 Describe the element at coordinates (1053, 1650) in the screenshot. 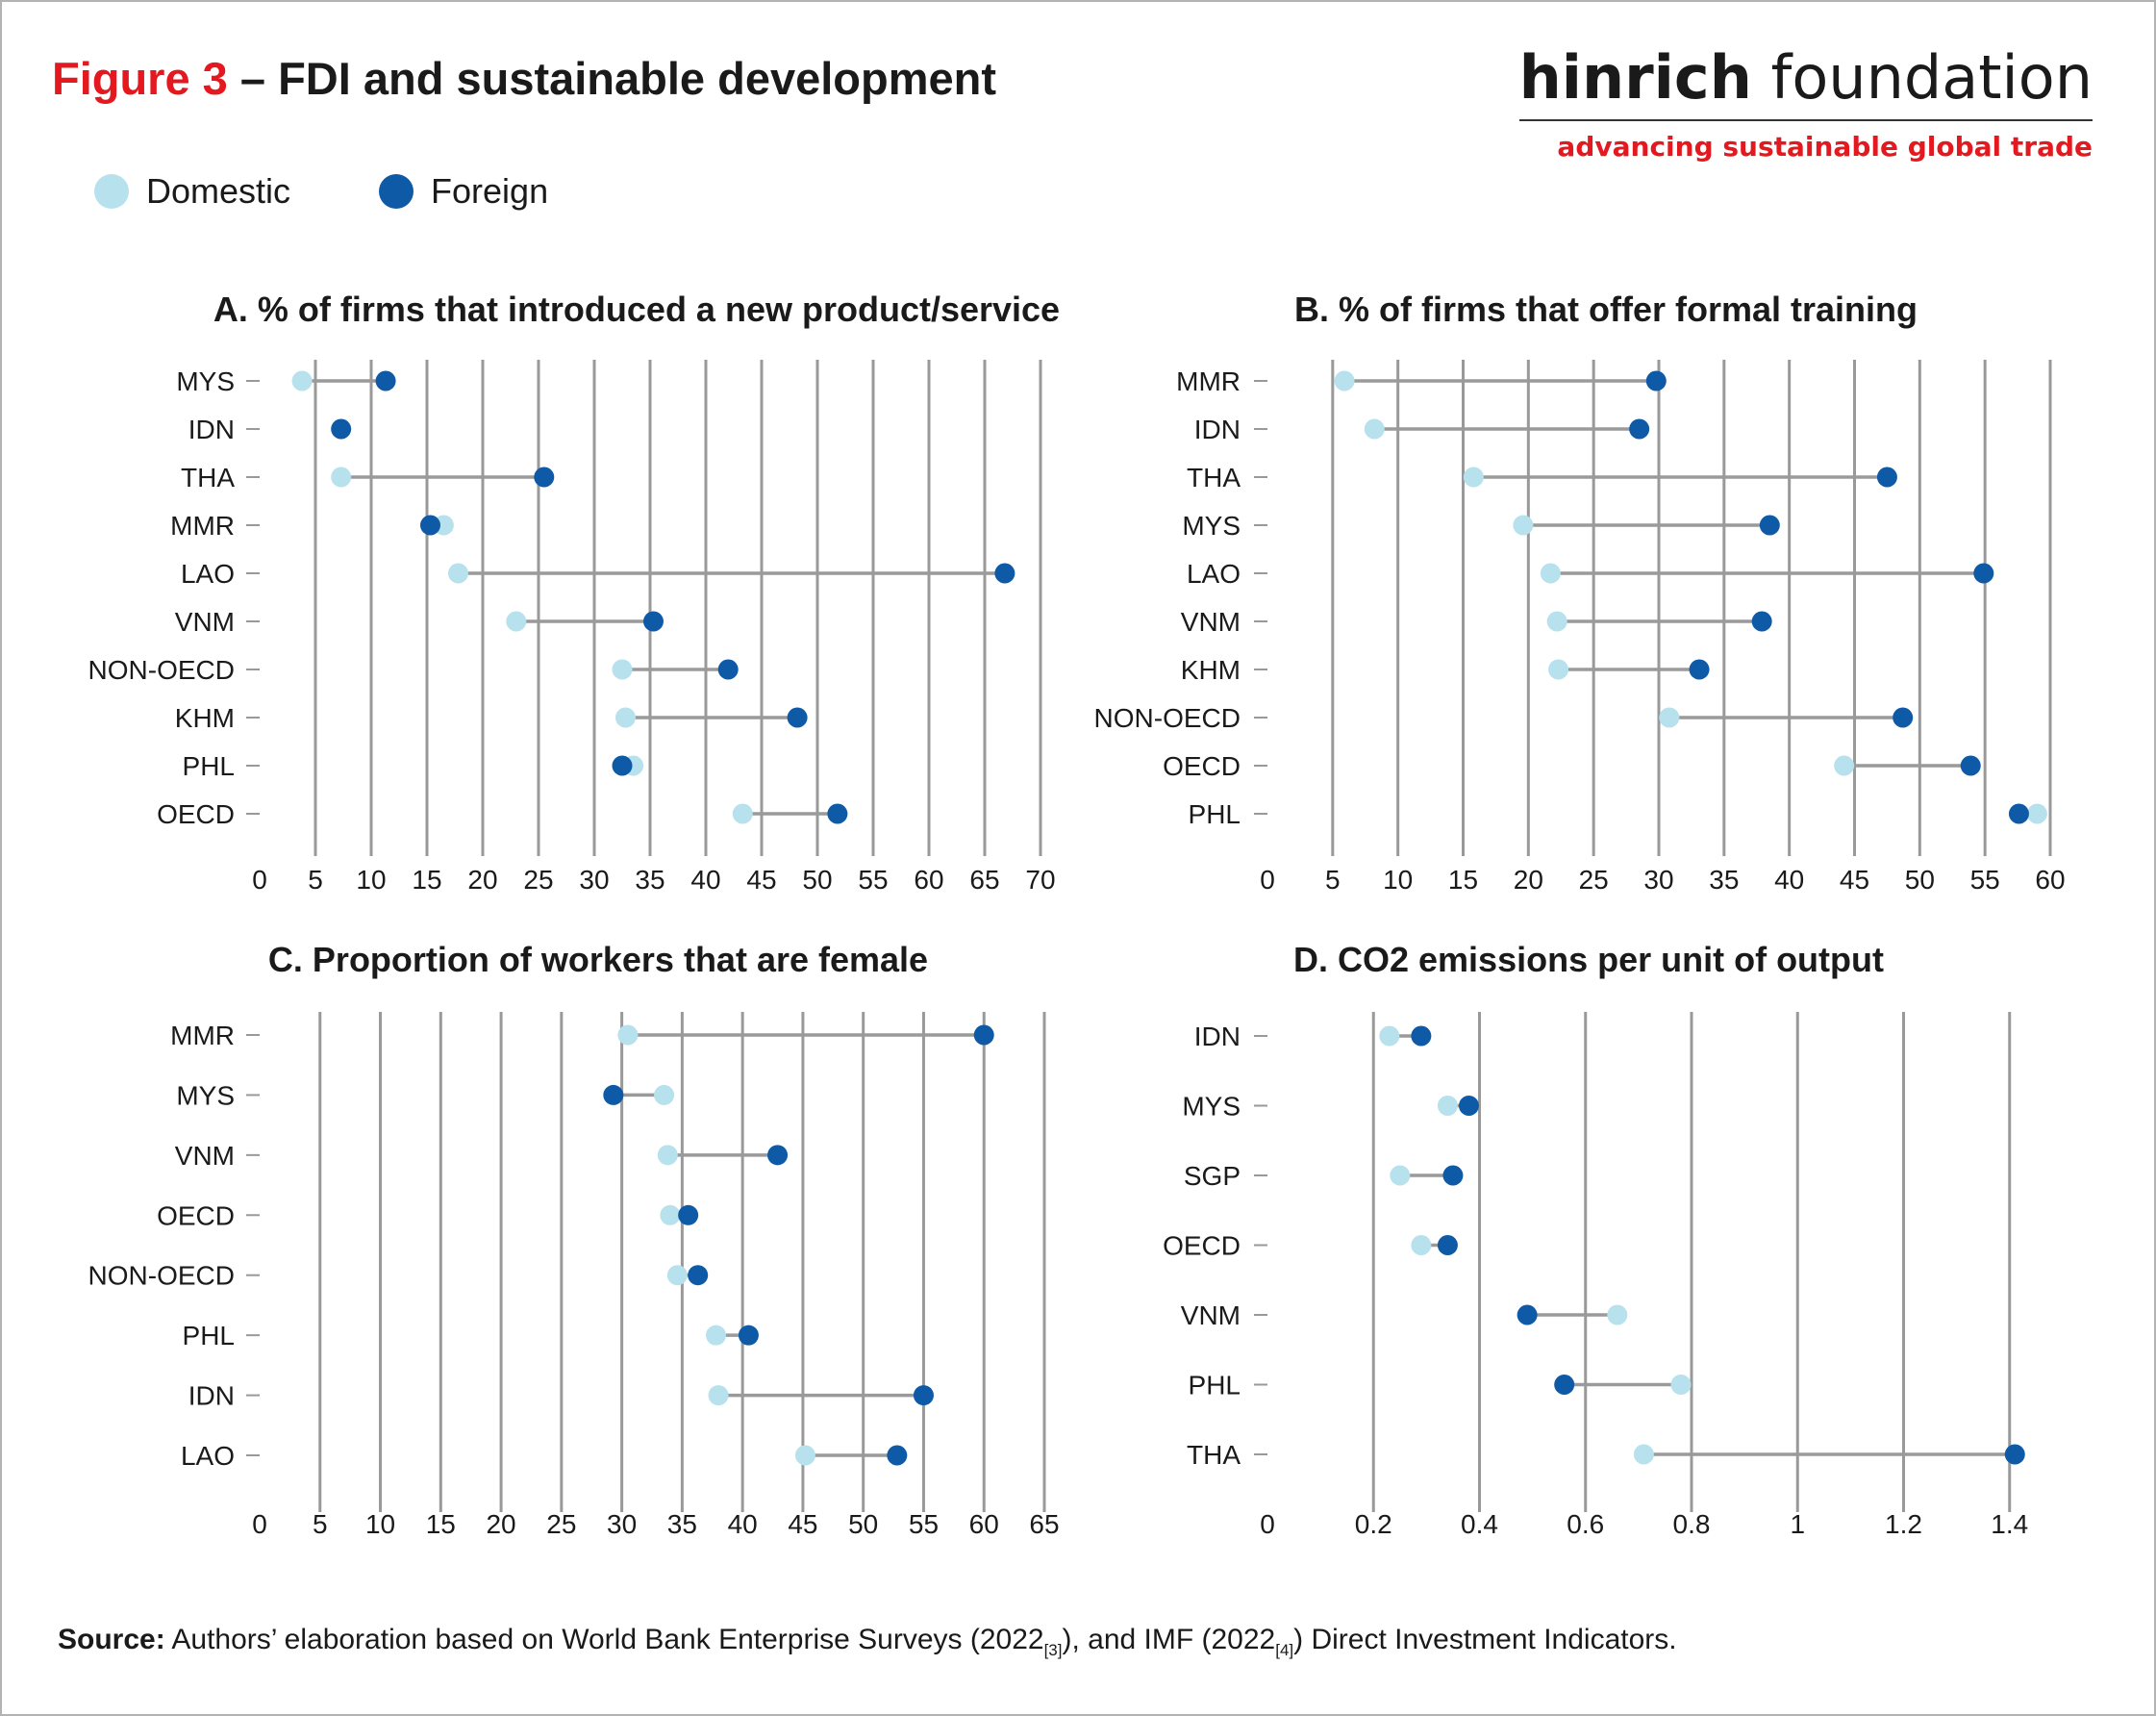

I see `source-ref-1: [3]` at that location.